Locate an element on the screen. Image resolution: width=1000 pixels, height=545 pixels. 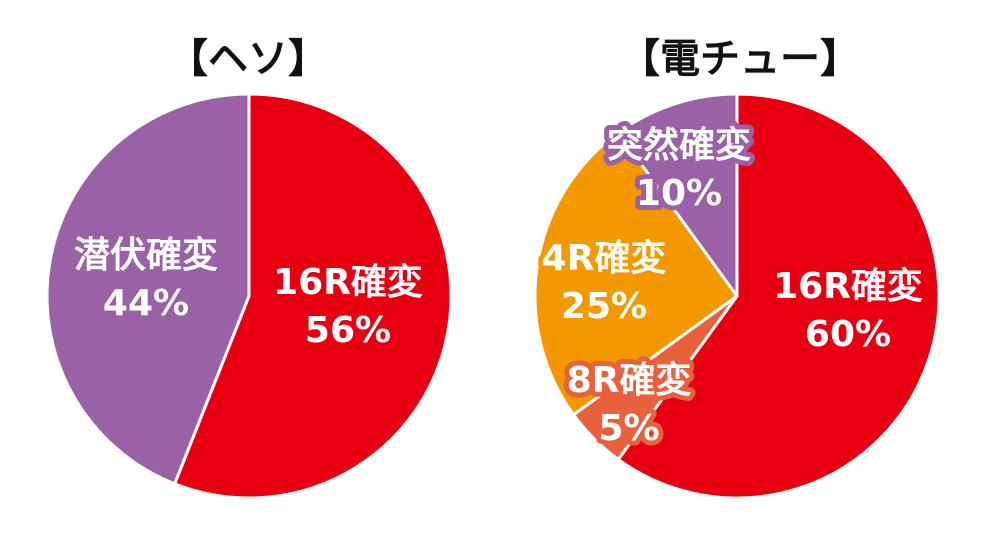
slice-value-text-halo-1-1: 5% is located at coordinates (628, 428).